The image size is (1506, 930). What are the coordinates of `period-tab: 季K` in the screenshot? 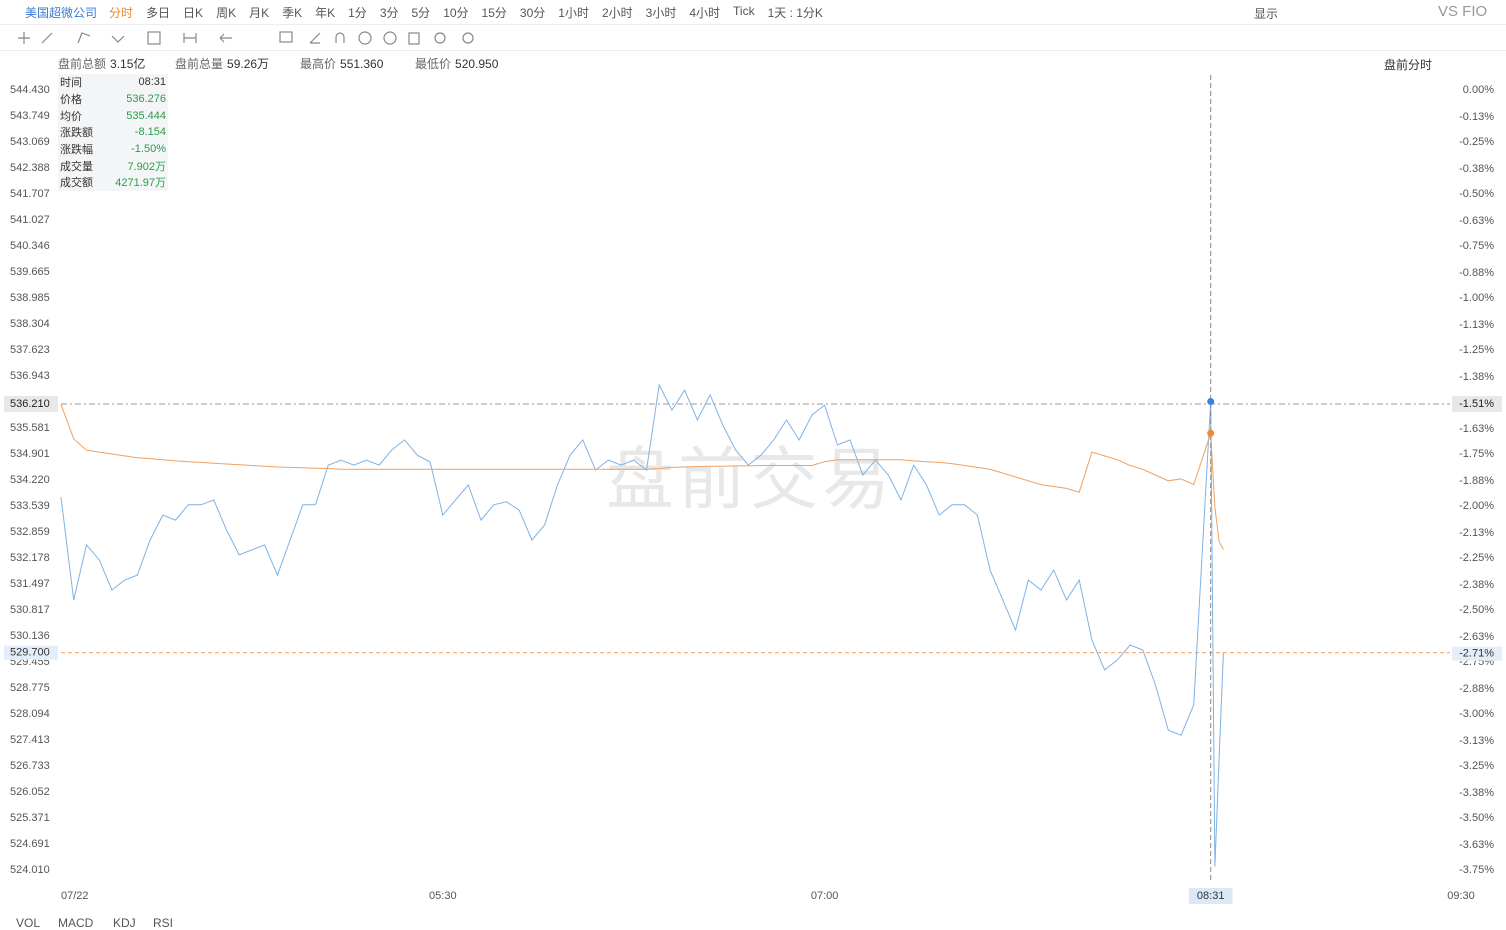 It's located at (292, 12).